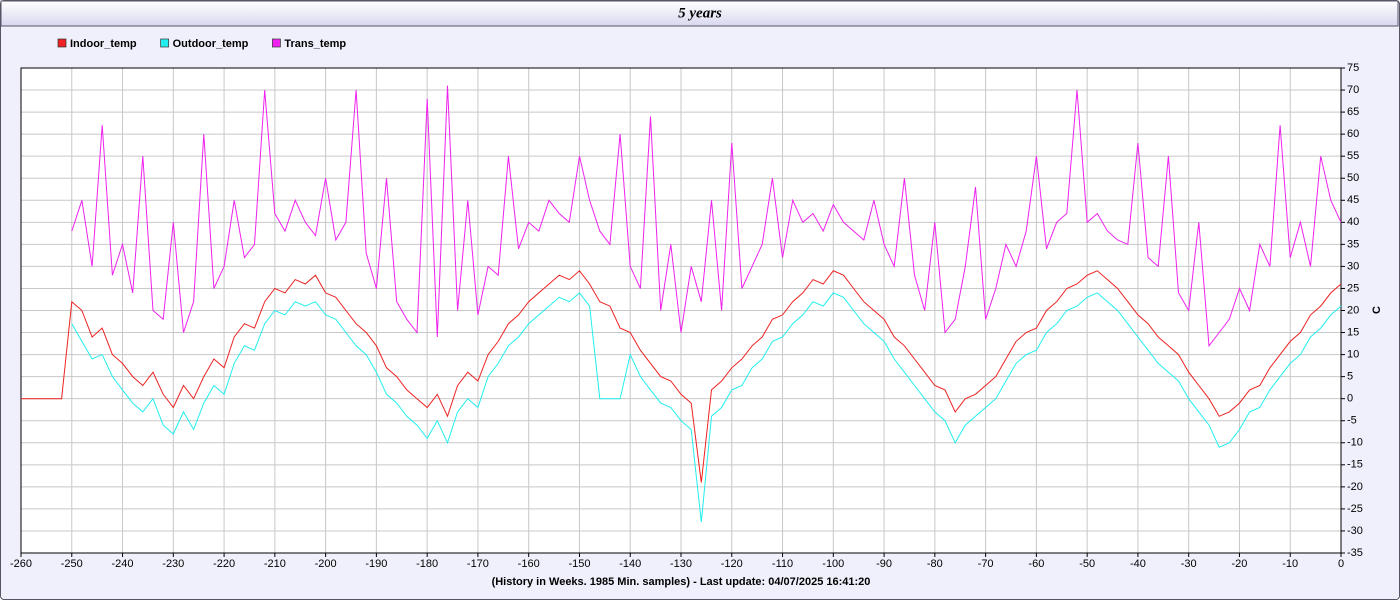 This screenshot has width=1400, height=600. I want to click on y-tick-label: 5, so click(1350, 377).